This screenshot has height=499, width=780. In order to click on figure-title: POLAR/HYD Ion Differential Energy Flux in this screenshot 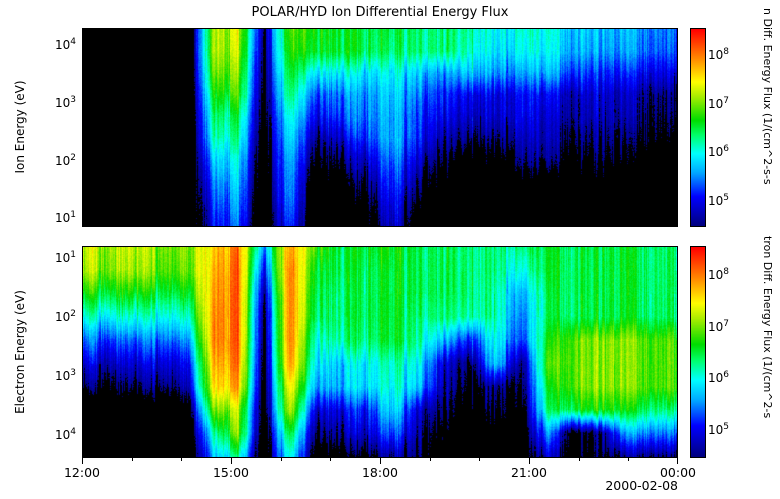, I will do `click(380, 12)`.